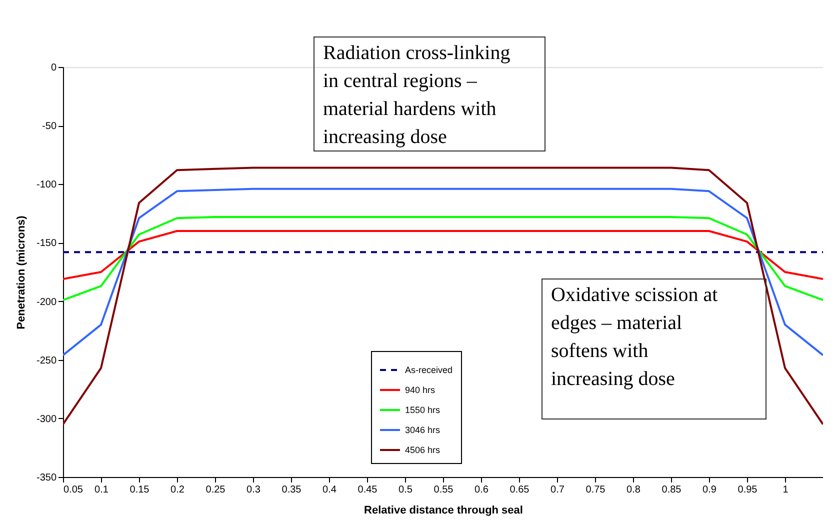  I want to click on legend-label: As-received, so click(429, 370).